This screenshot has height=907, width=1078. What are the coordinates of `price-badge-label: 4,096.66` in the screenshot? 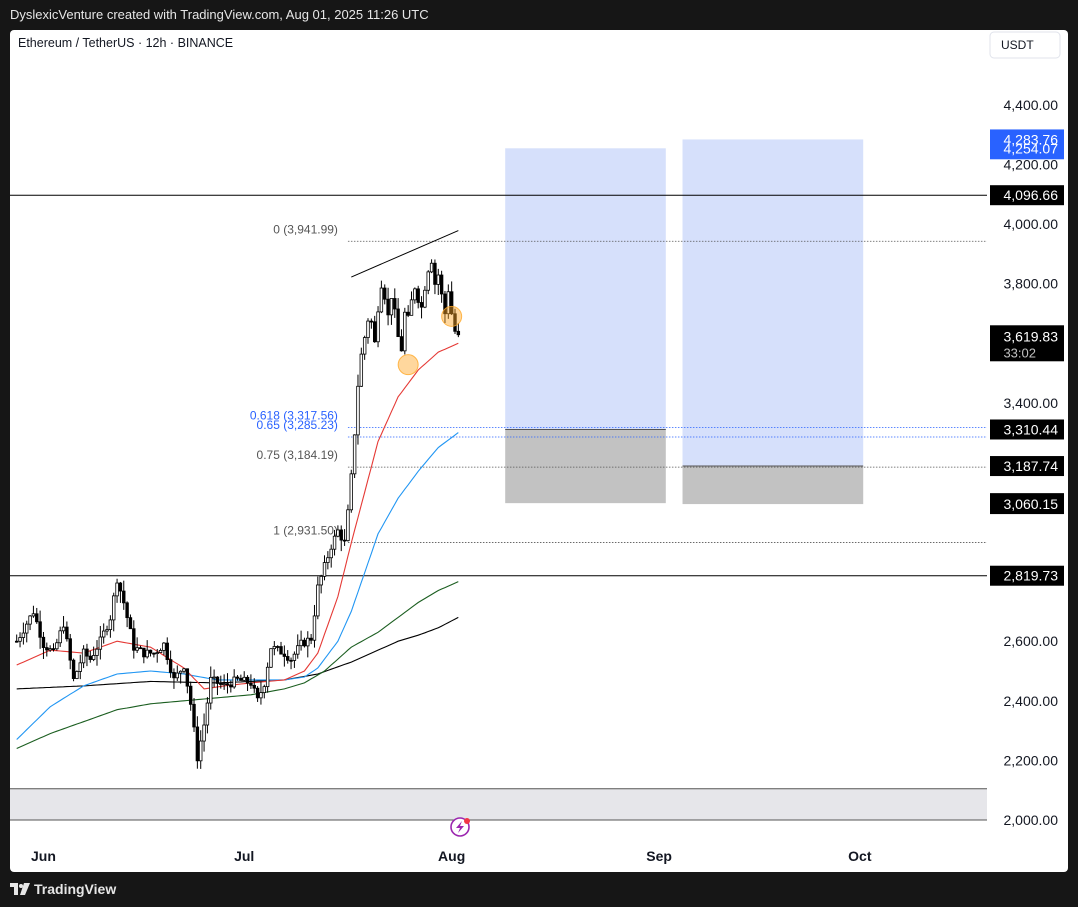 It's located at (1031, 195).